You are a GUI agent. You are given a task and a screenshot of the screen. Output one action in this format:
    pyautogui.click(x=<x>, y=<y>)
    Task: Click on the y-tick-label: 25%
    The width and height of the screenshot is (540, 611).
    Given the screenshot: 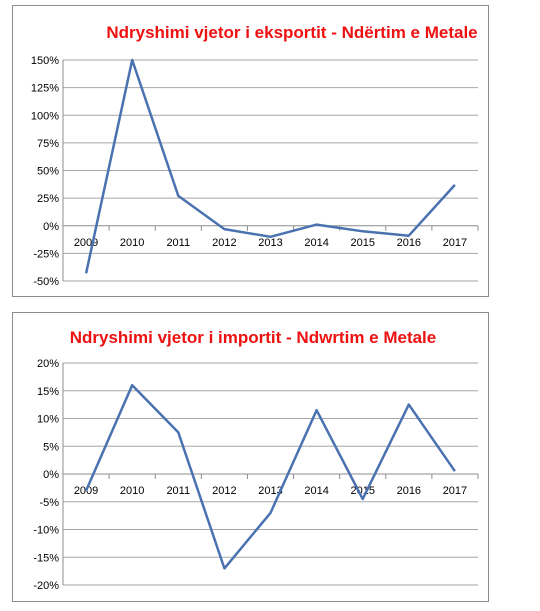 What is the action you would take?
    pyautogui.click(x=48, y=199)
    